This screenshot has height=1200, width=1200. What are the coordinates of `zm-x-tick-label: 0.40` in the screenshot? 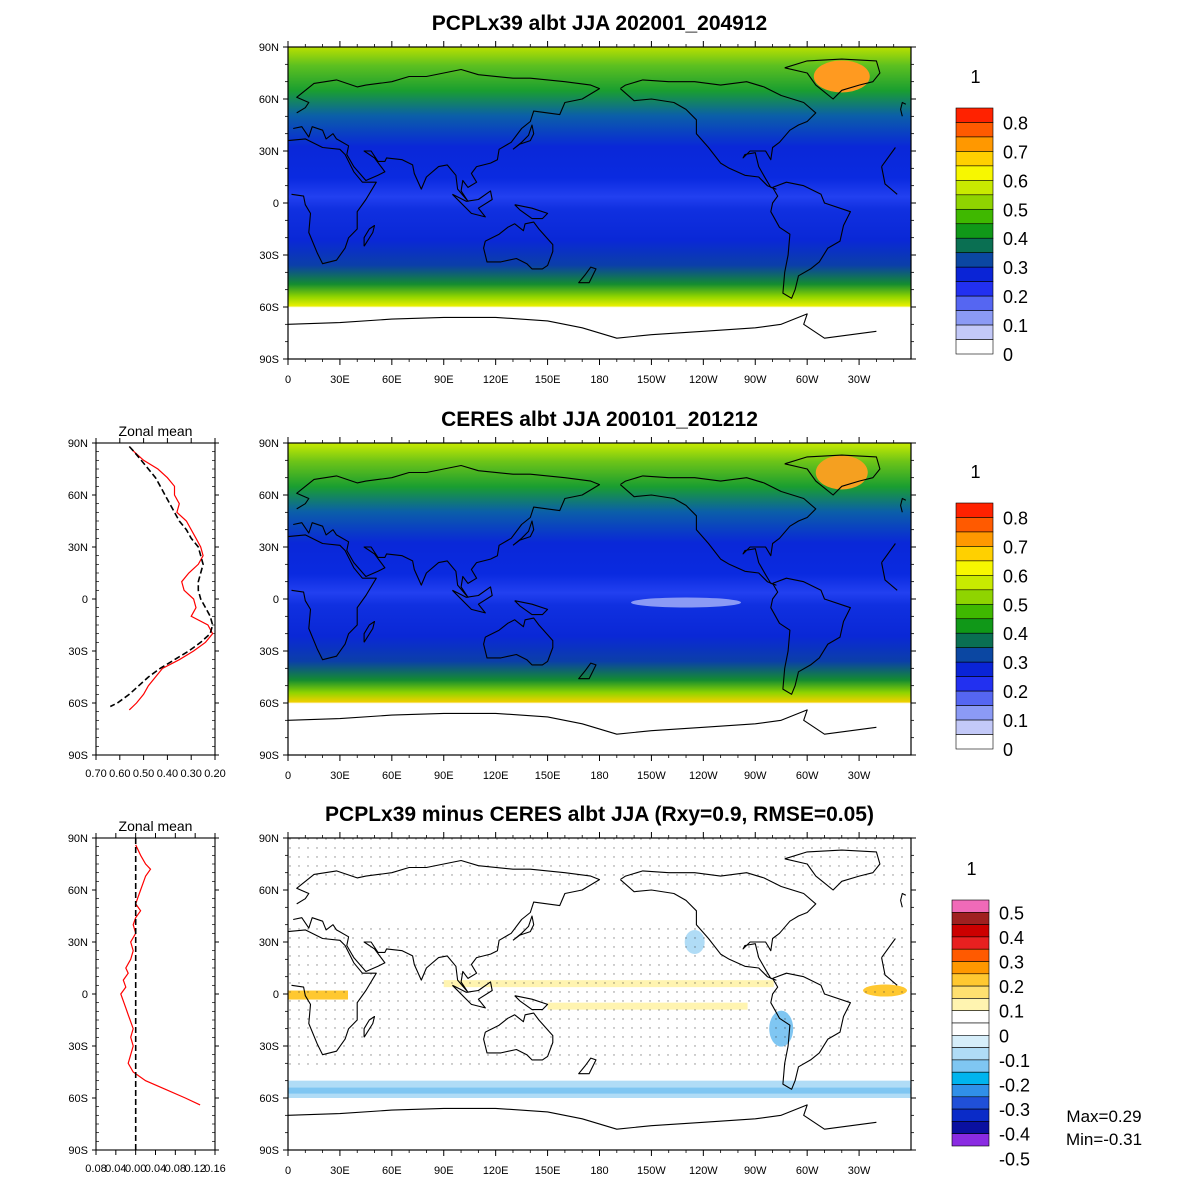 It's located at (167, 774).